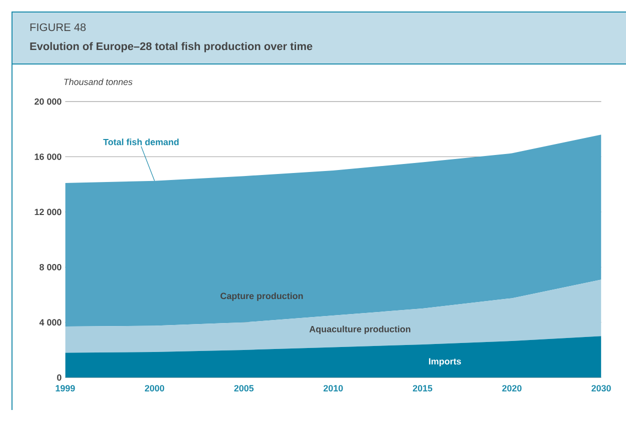 The height and width of the screenshot is (430, 626). Describe the element at coordinates (50, 322) in the screenshot. I see `y-tick-label: 4 000` at that location.